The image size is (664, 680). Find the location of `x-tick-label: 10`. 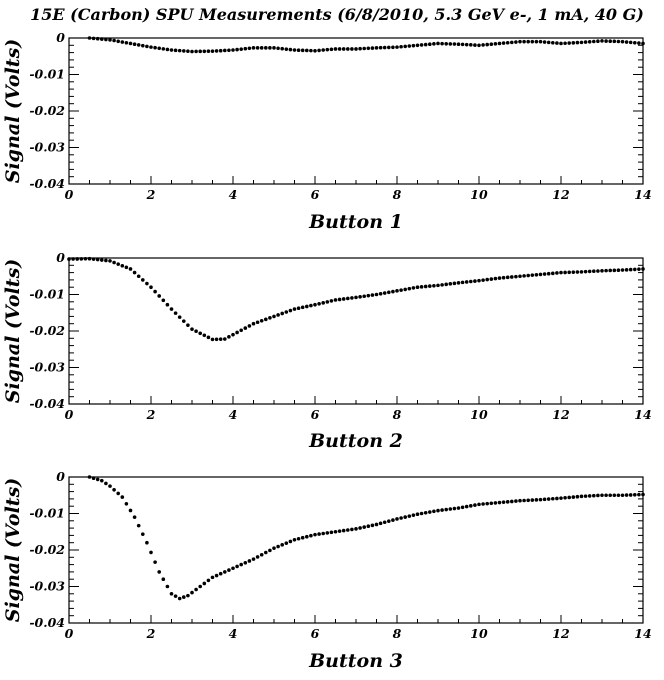

x-tick-label: 10 is located at coordinates (479, 633).